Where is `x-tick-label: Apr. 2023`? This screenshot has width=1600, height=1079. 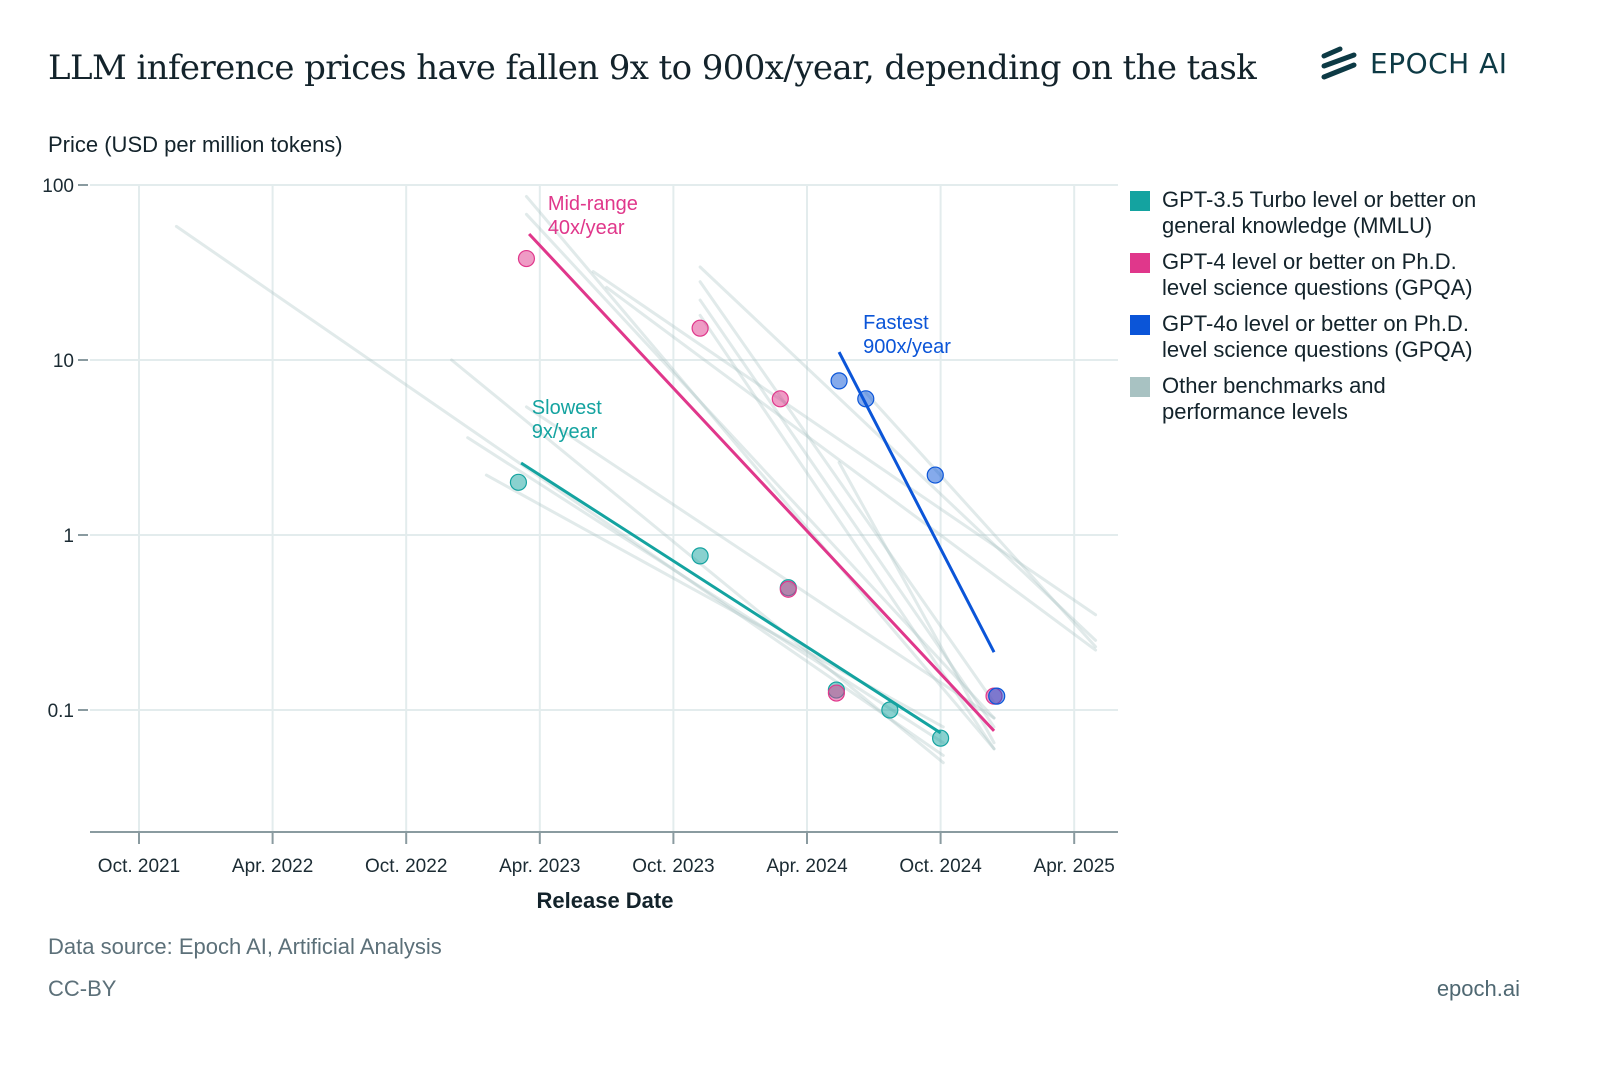 x-tick-label: Apr. 2023 is located at coordinates (539, 866).